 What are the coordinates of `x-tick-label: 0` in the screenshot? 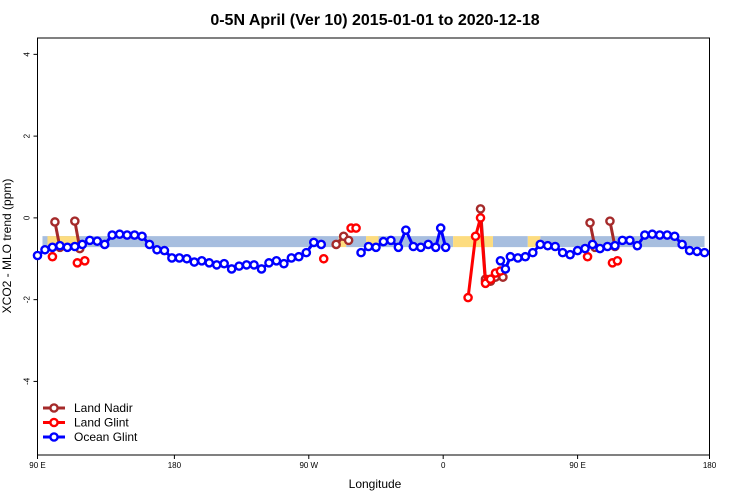 It's located at (443, 465).